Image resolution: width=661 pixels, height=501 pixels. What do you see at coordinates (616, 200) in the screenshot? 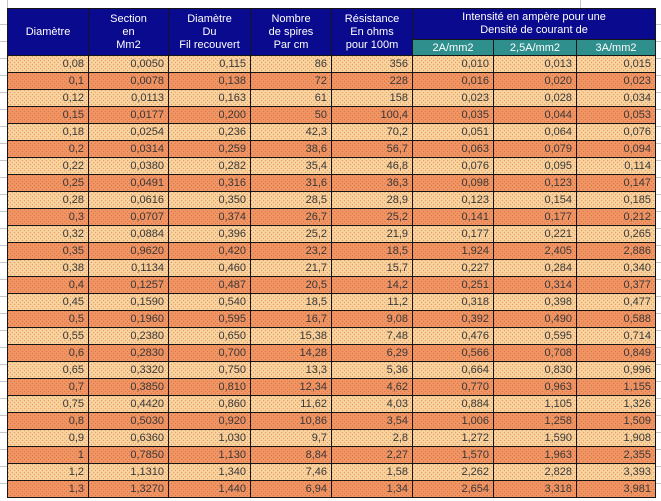
I see `table-cell: 0,185` at bounding box center [616, 200].